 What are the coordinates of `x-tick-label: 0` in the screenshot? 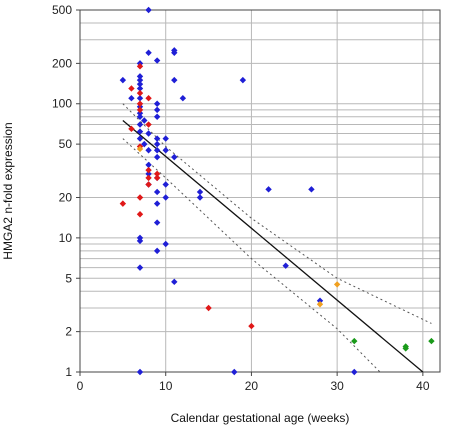 It's located at (80, 386).